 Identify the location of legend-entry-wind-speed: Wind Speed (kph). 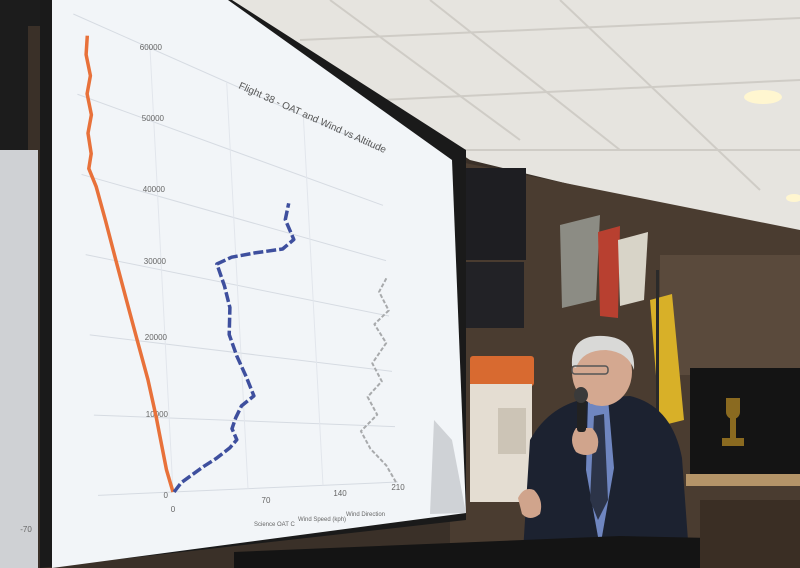
(322, 520).